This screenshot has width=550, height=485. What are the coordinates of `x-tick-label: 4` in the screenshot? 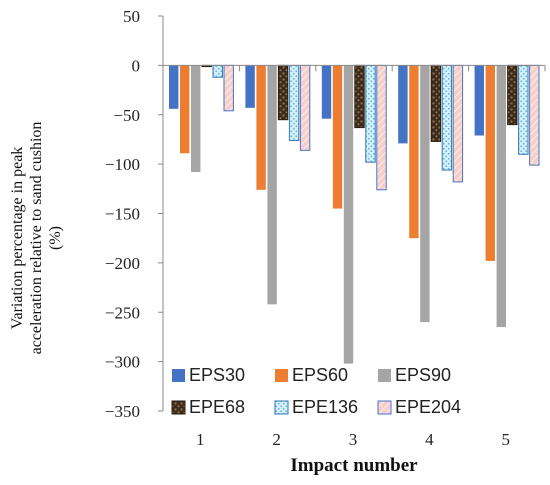 It's located at (429, 439).